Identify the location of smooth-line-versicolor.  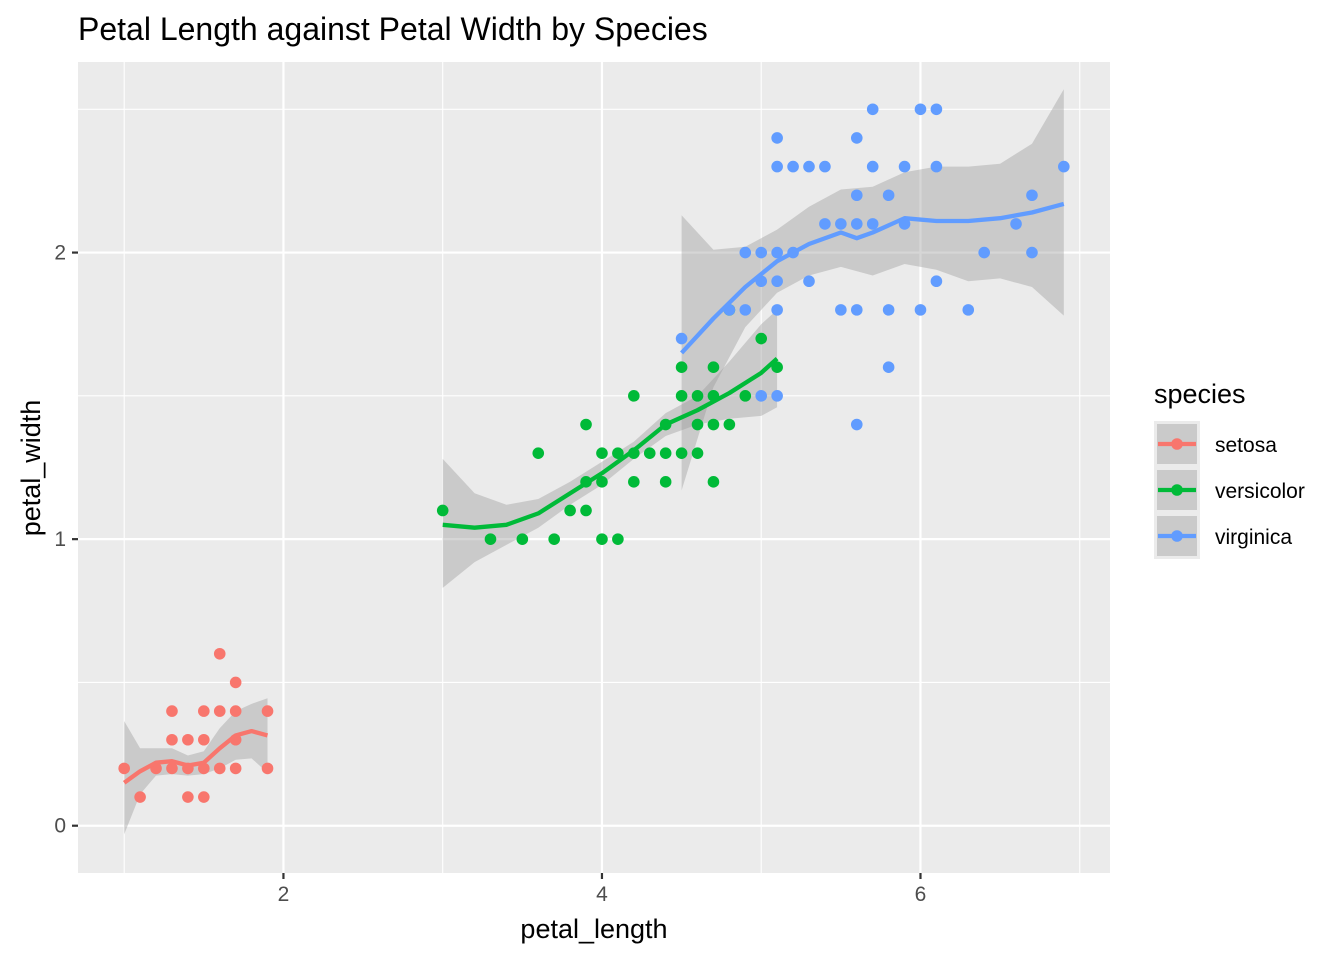
(610, 443).